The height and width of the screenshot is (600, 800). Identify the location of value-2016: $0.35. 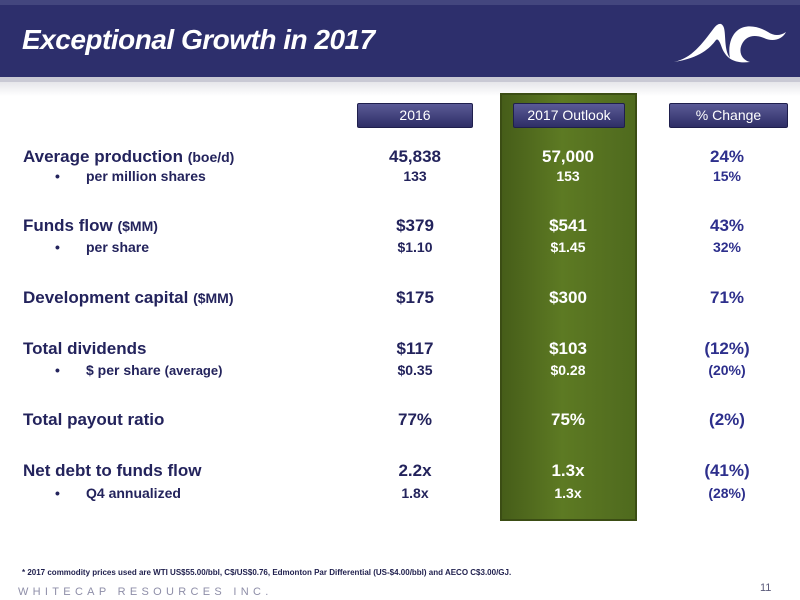
(415, 370).